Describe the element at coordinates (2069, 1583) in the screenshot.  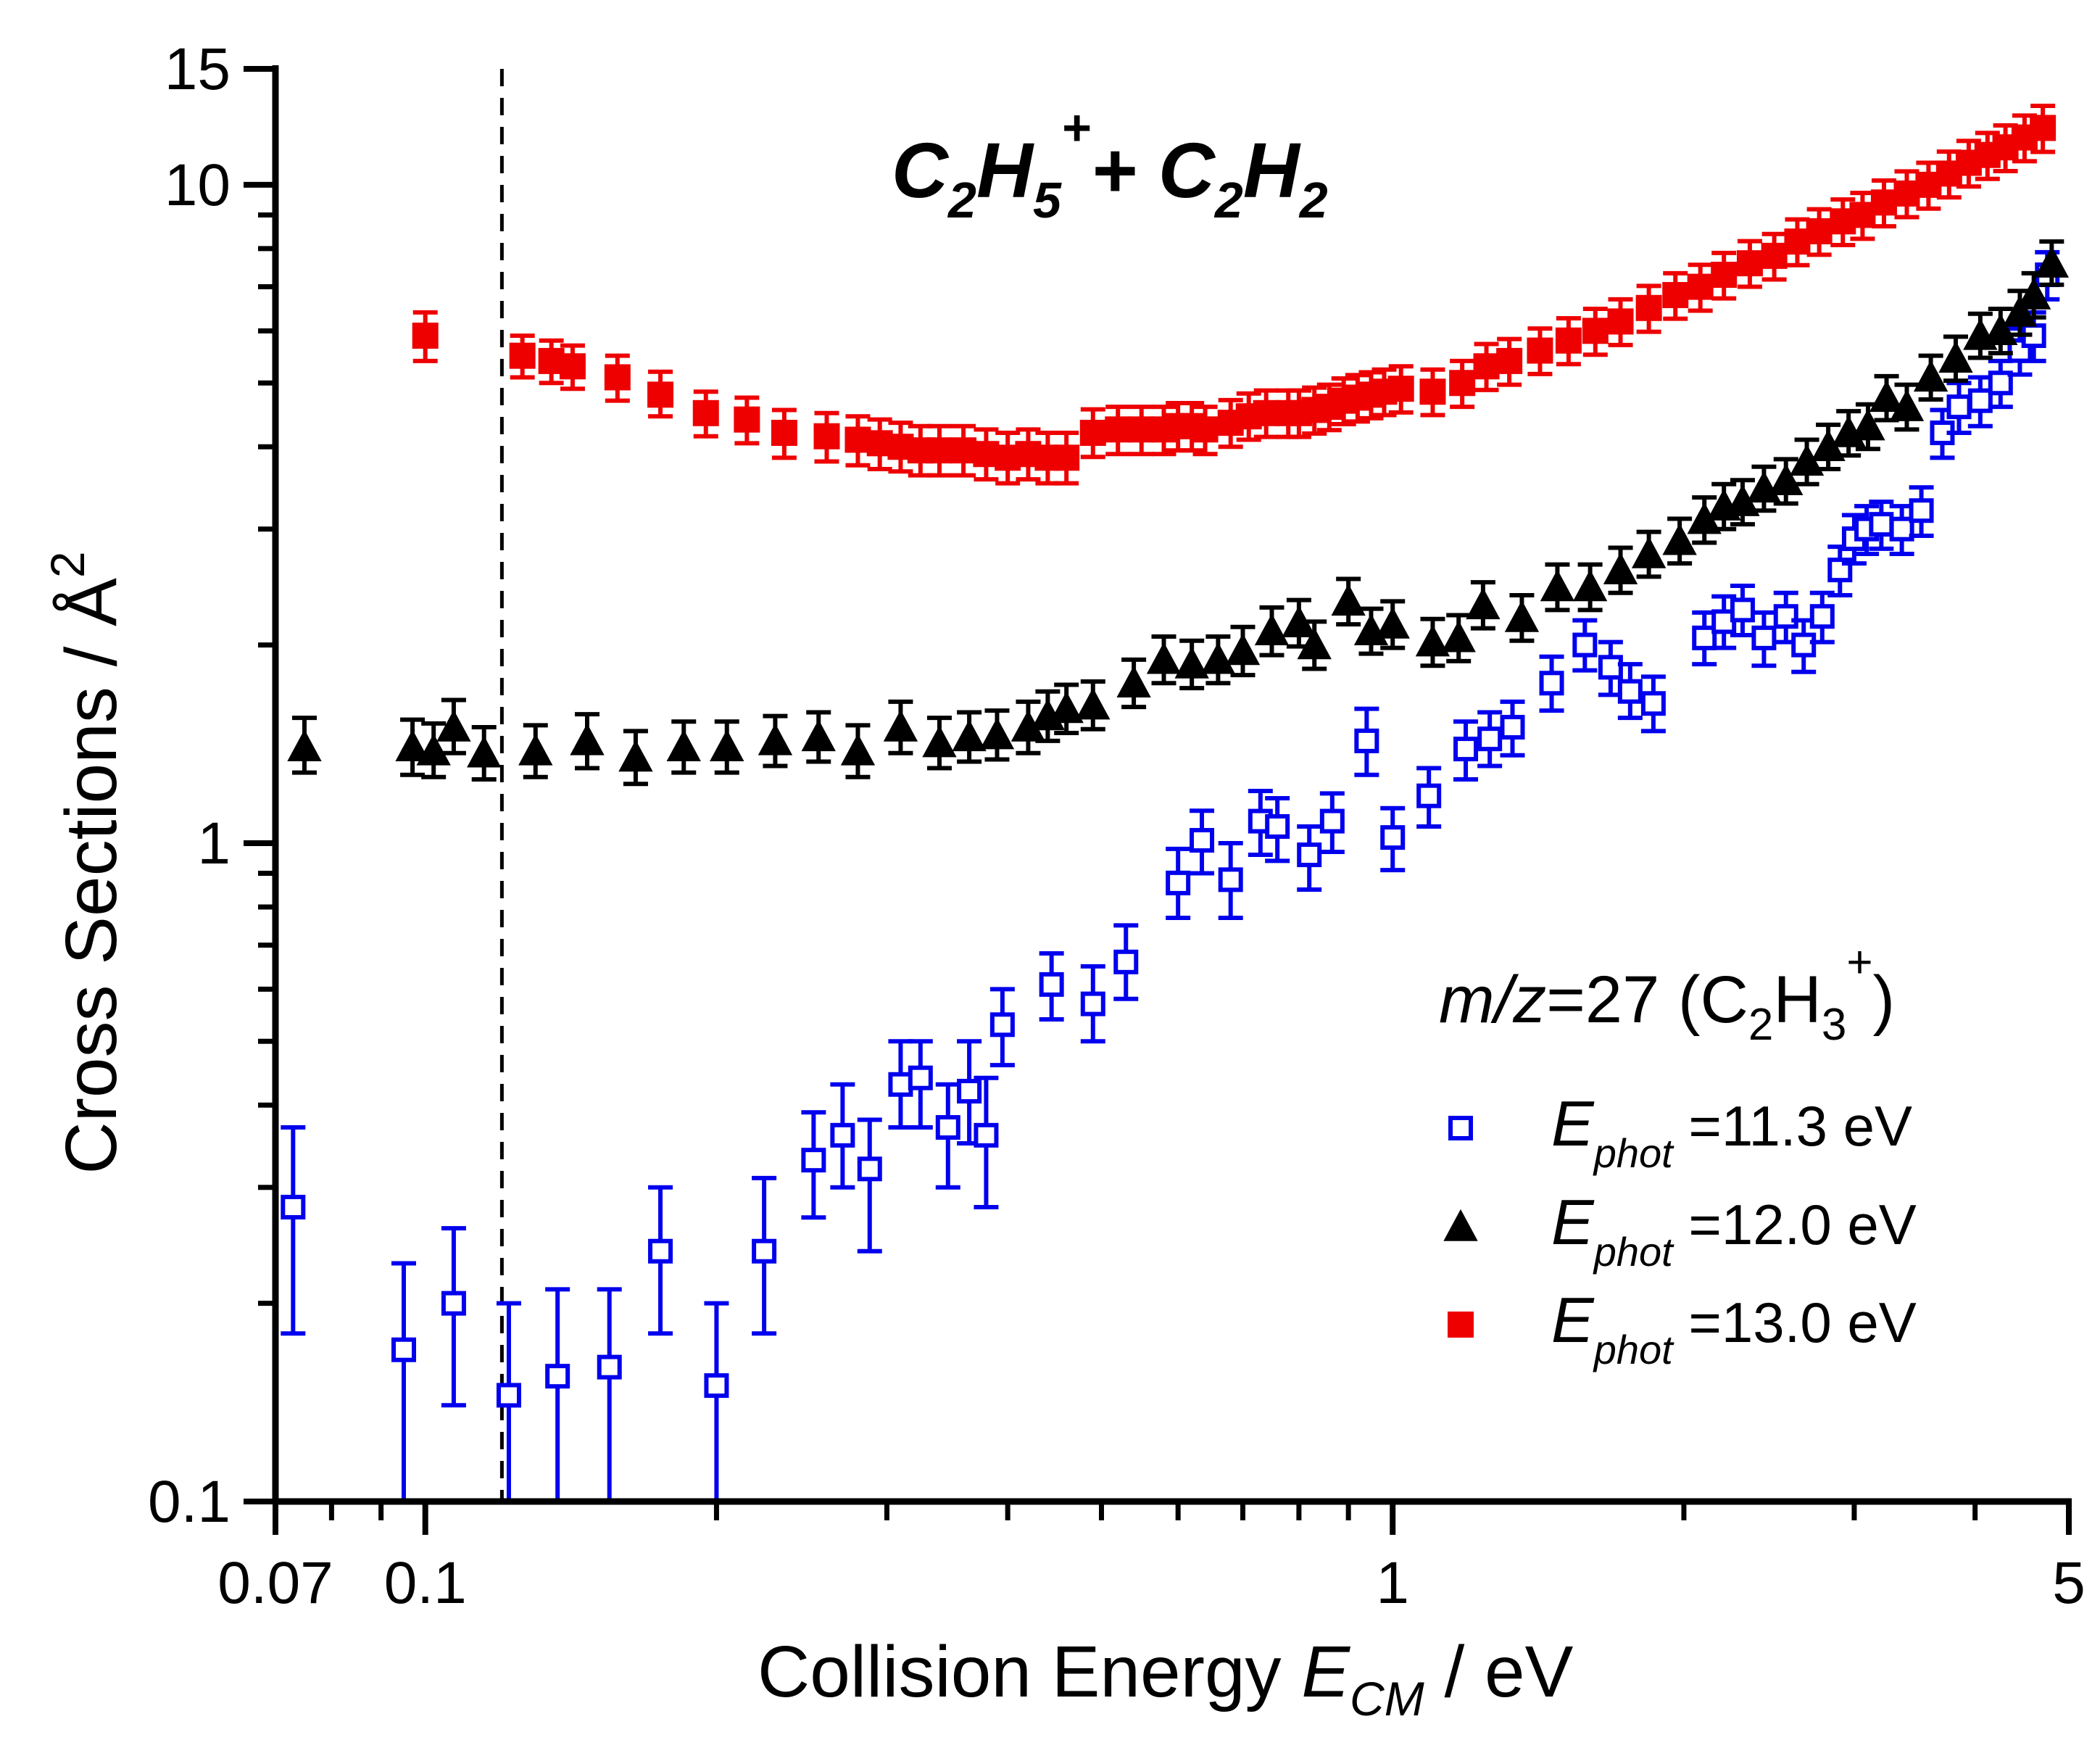
I see `x-tick-label: 5` at that location.